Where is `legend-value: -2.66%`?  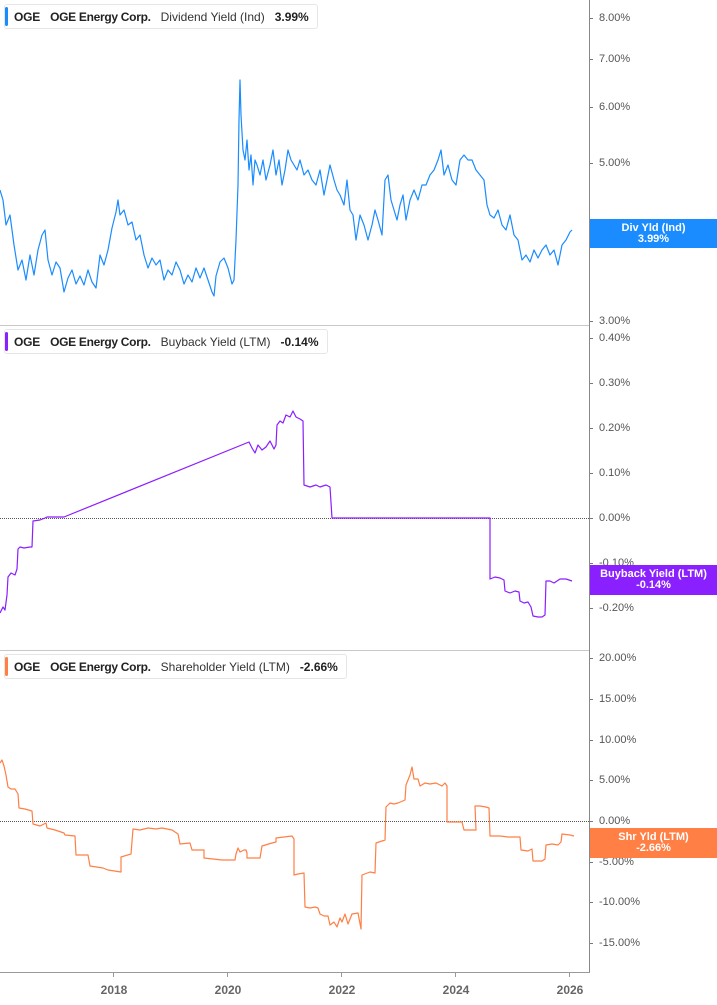 legend-value: -2.66% is located at coordinates (318, 666).